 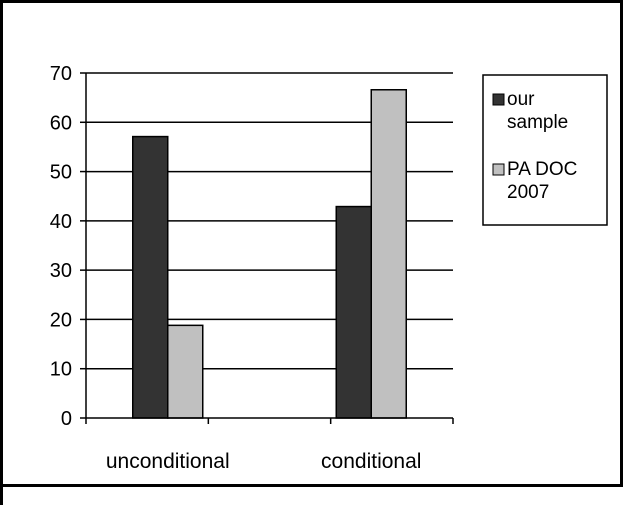 I want to click on legend-label: 2007, so click(x=528, y=192).